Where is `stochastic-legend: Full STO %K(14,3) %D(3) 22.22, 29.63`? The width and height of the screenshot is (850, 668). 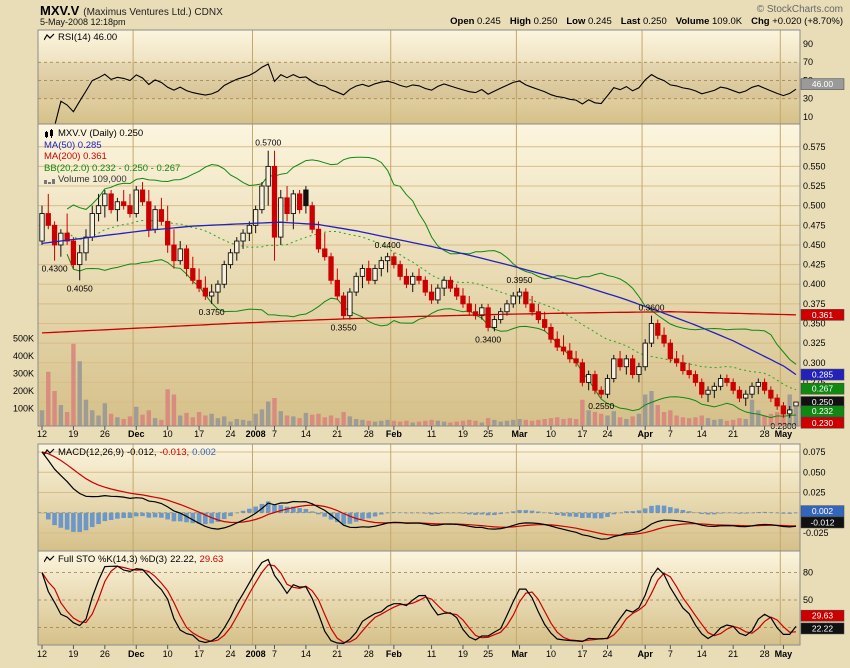
stochastic-legend: Full STO %K(14,3) %D(3) 22.22, 29.63 is located at coordinates (133, 560).